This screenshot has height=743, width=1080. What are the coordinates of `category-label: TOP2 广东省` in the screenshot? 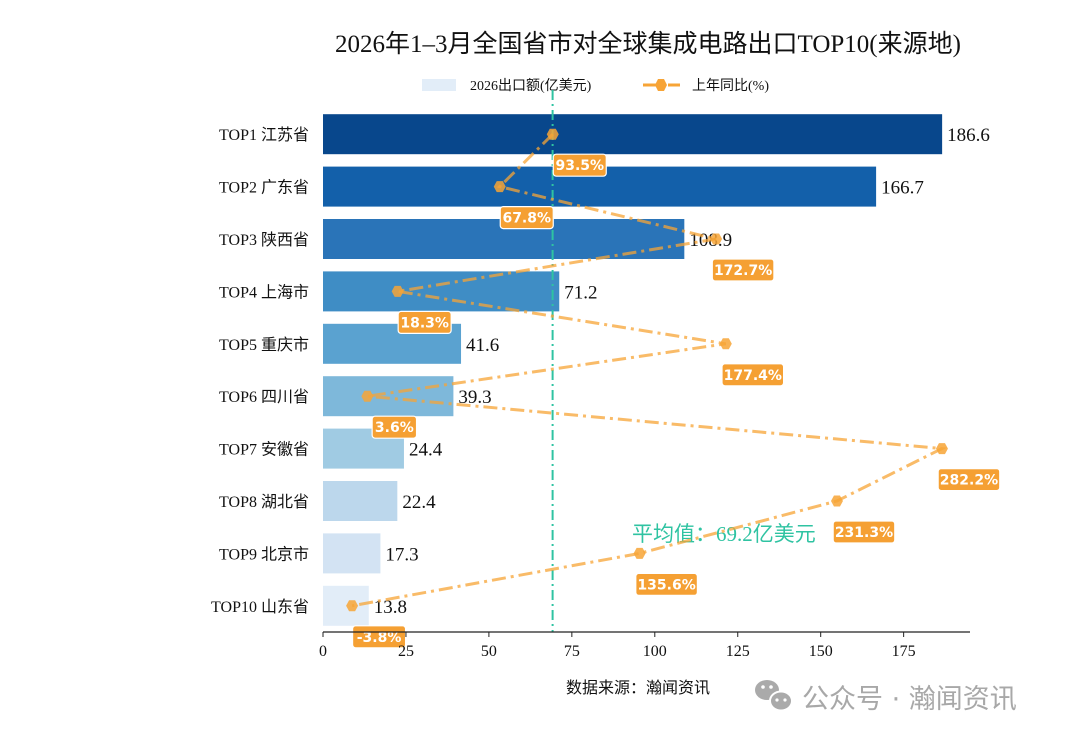 It's located at (264, 188).